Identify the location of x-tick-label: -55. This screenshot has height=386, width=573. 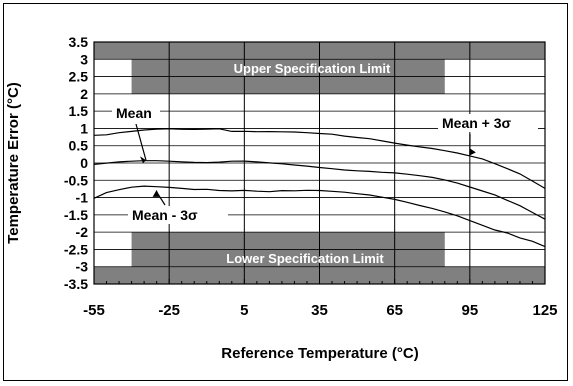
(94, 310).